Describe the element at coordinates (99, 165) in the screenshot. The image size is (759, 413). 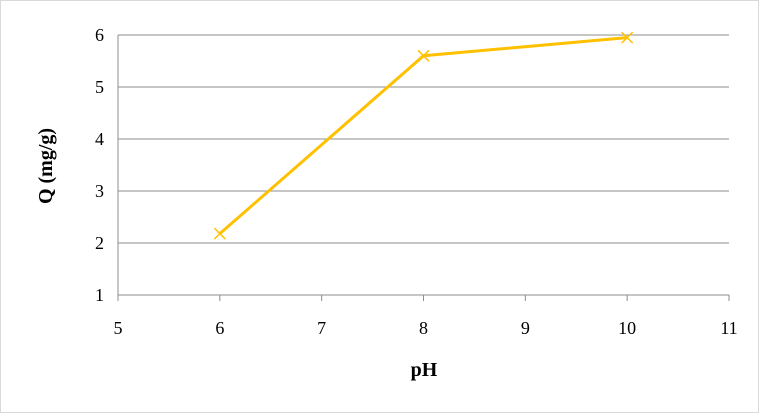
I see `y-tick-labels: 1 2 3 4 5 6` at that location.